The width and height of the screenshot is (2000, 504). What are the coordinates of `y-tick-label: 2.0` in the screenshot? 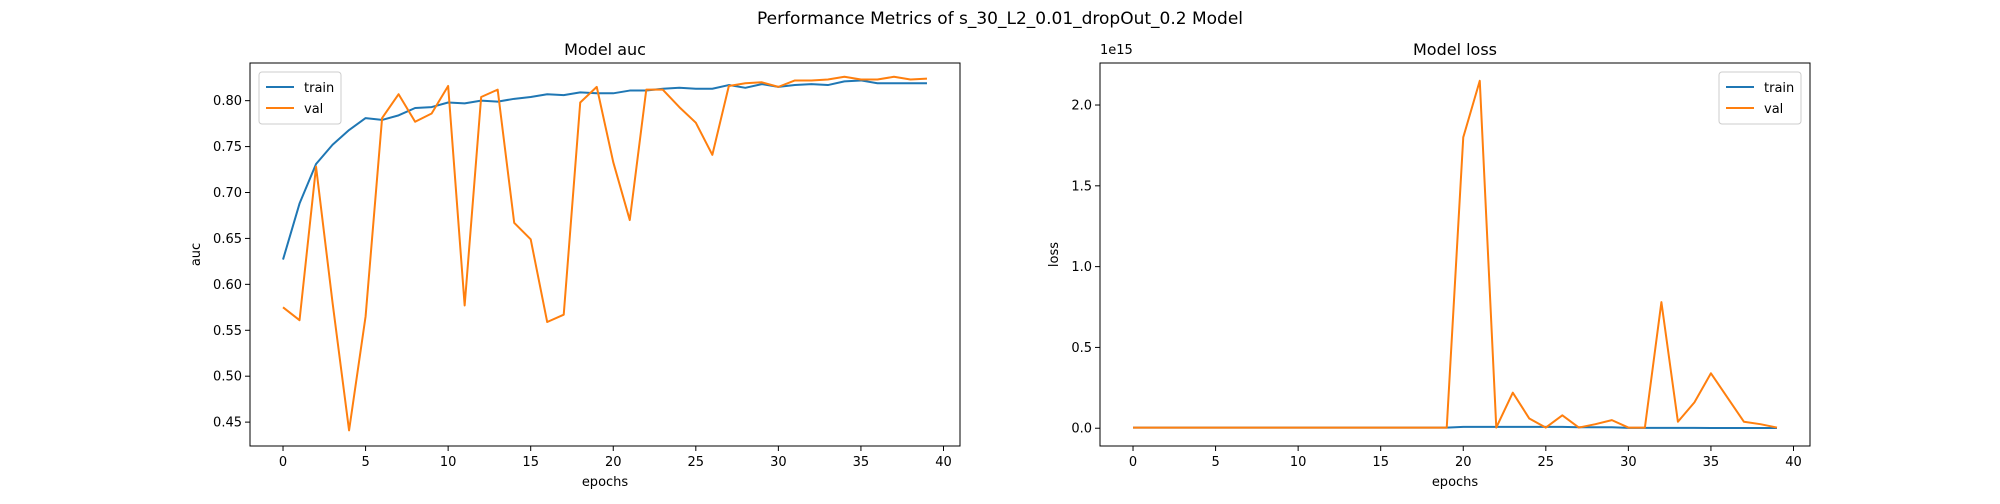 It's located at (1081, 106).